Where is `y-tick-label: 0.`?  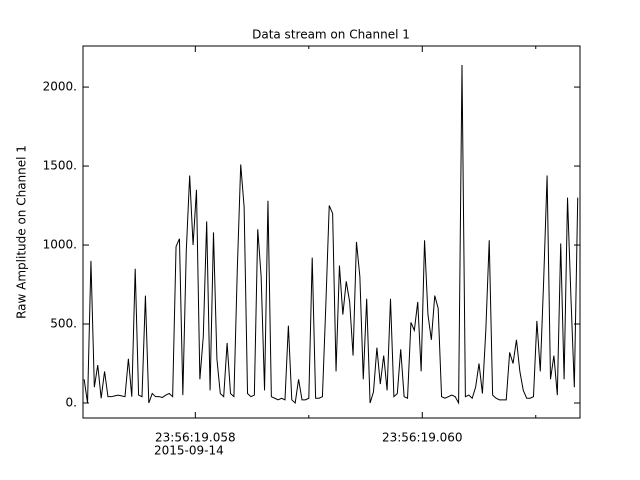
y-tick-label: 0. is located at coordinates (71, 402).